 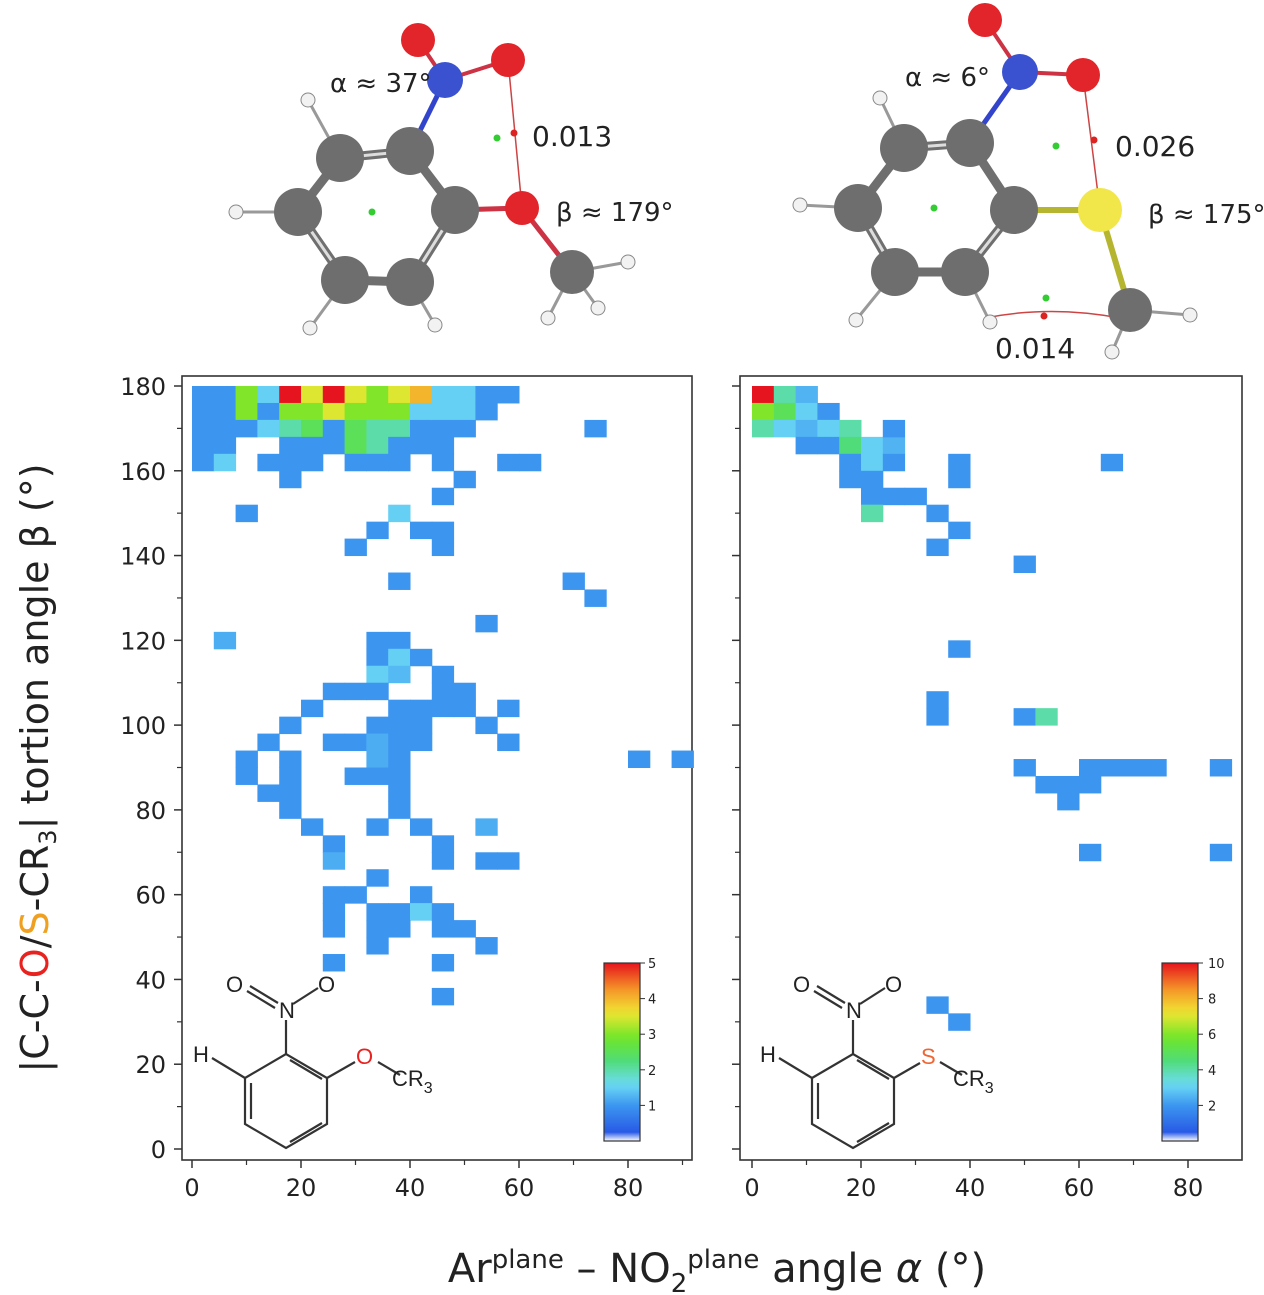 What do you see at coordinates (1188, 1188) in the screenshot?
I see `x-tick-label: 80` at bounding box center [1188, 1188].